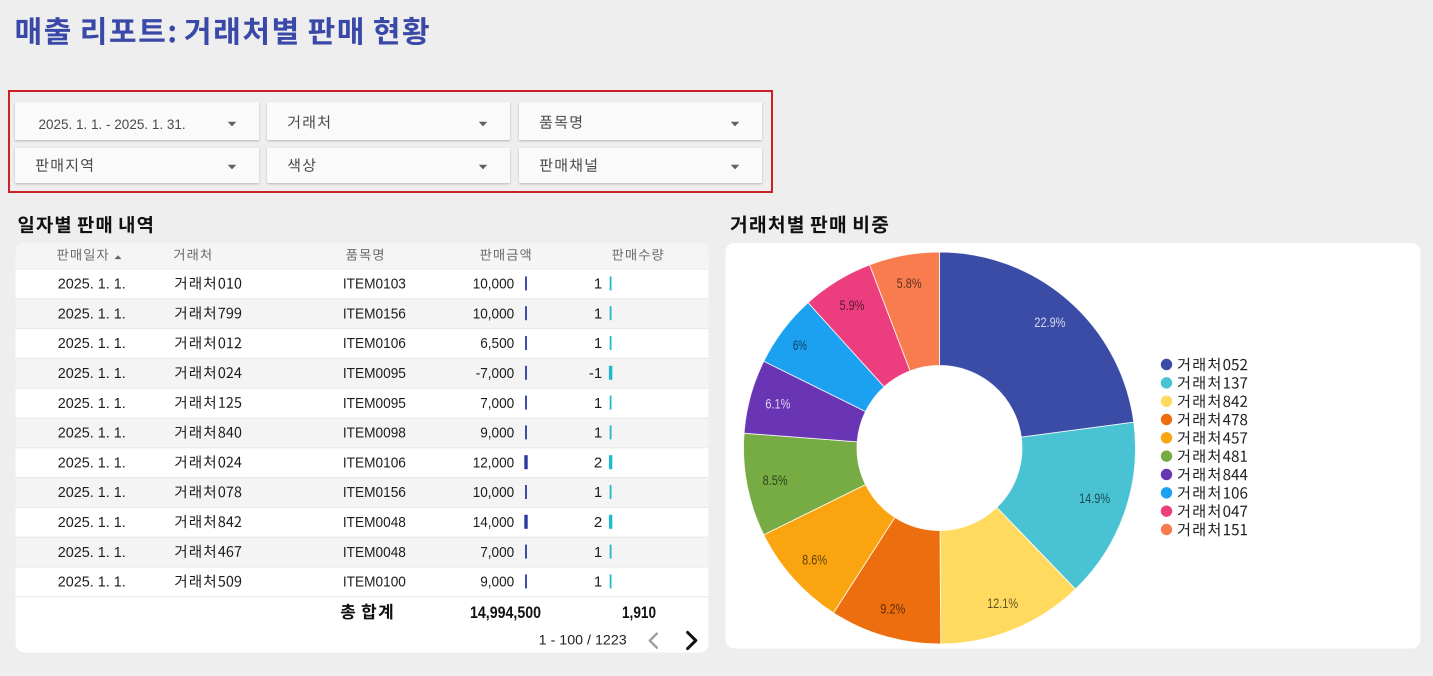 The height and width of the screenshot is (676, 1433). What do you see at coordinates (505, 612) in the screenshot?
I see `svg-text: 14,994,500` at bounding box center [505, 612].